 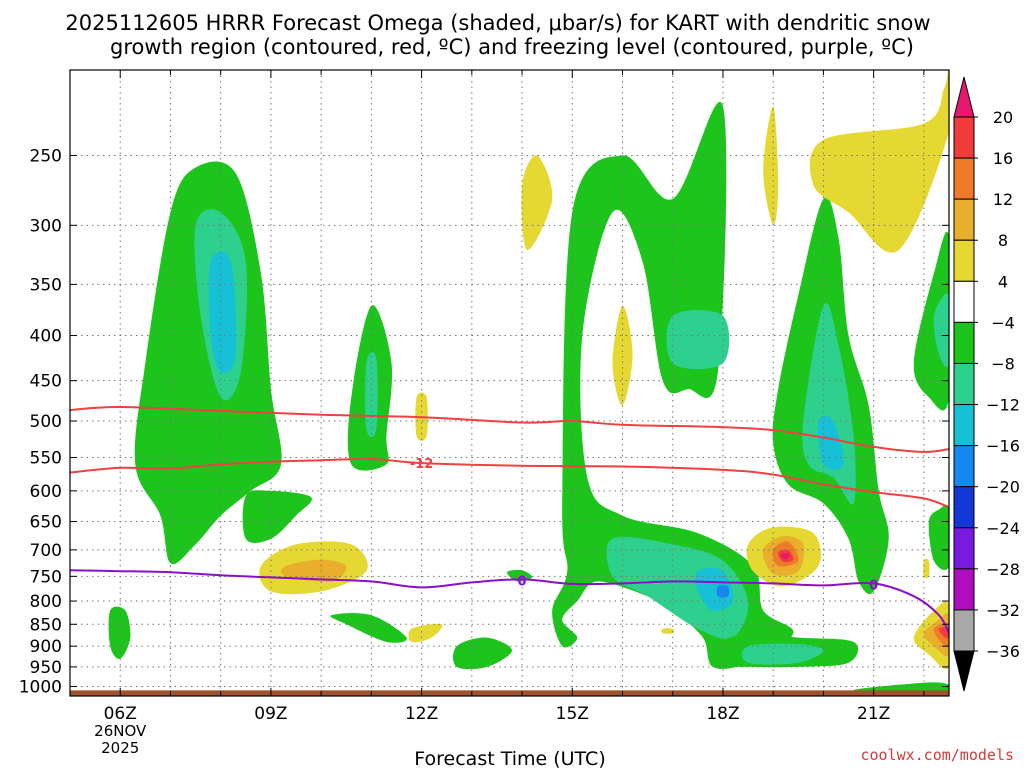 What do you see at coordinates (1003, 281) in the screenshot?
I see `colorbar-label: 4` at bounding box center [1003, 281].